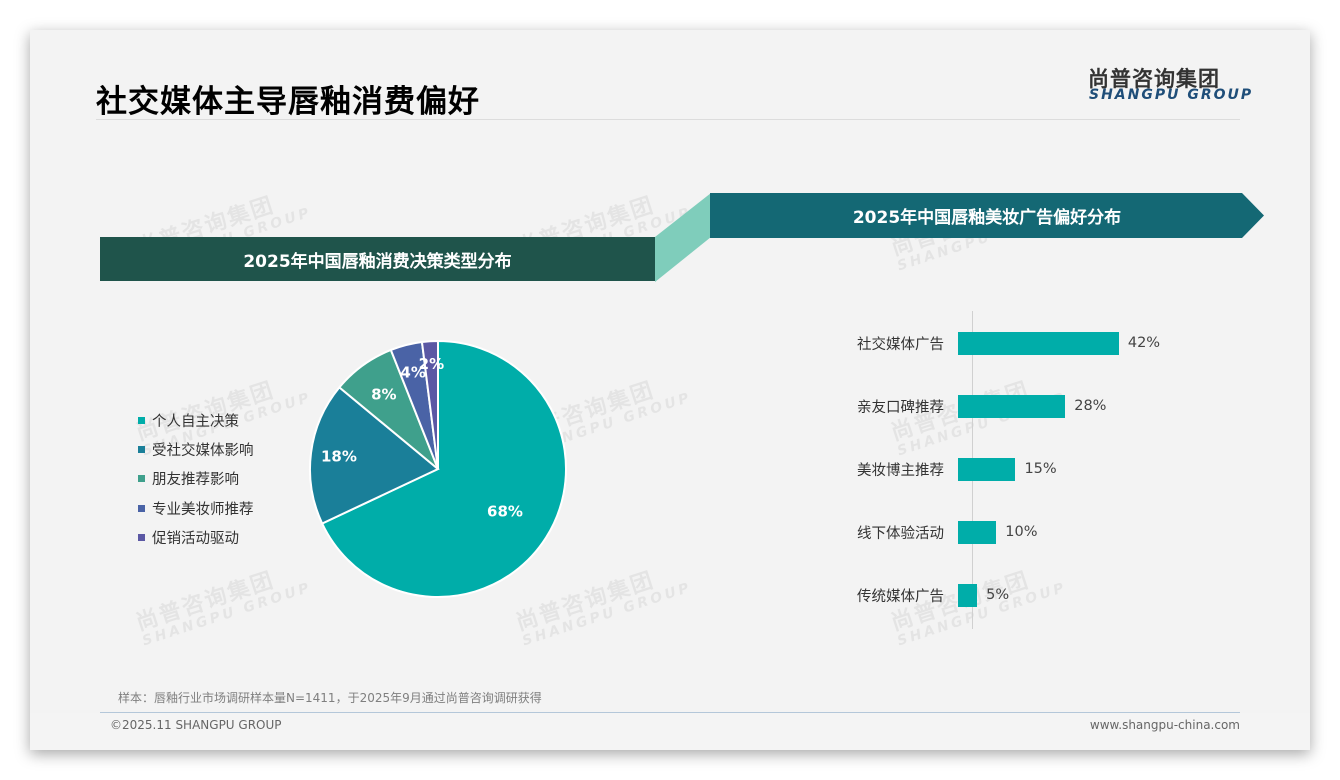 This screenshot has width=1340, height=780. I want to click on title-divider, so click(668, 119).